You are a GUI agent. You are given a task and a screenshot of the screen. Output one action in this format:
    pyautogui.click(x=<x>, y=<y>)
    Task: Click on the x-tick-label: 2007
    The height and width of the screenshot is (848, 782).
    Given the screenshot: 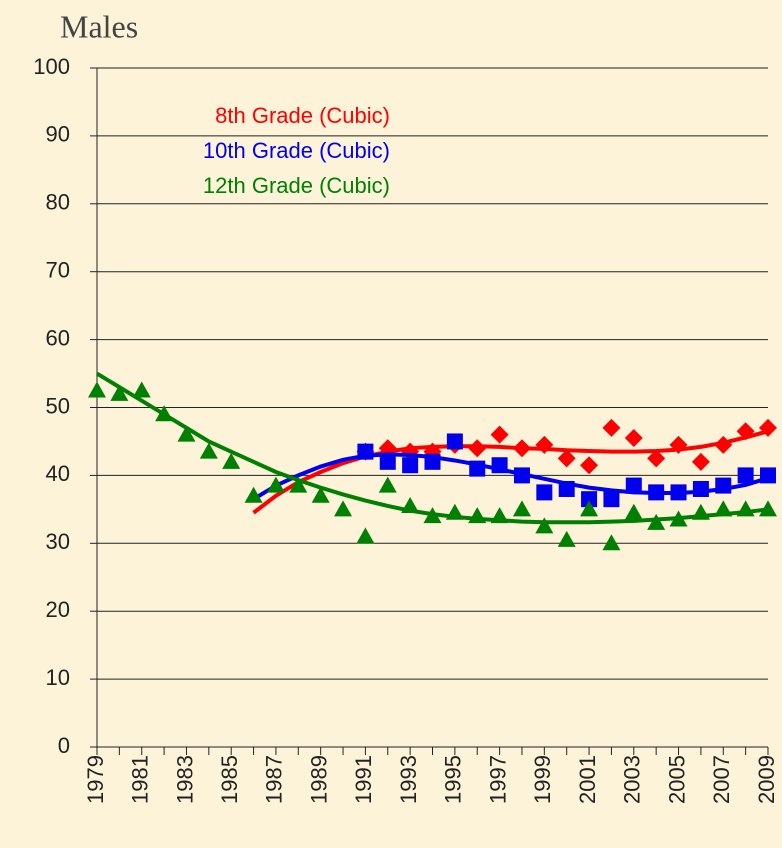 What is the action you would take?
    pyautogui.click(x=721, y=779)
    